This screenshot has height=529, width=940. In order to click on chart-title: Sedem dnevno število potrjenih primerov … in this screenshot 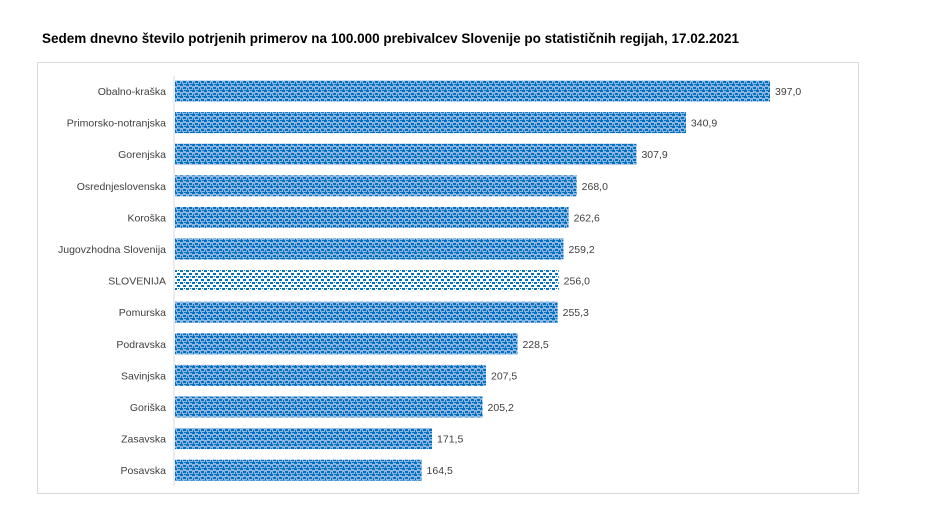, I will do `click(391, 38)`.